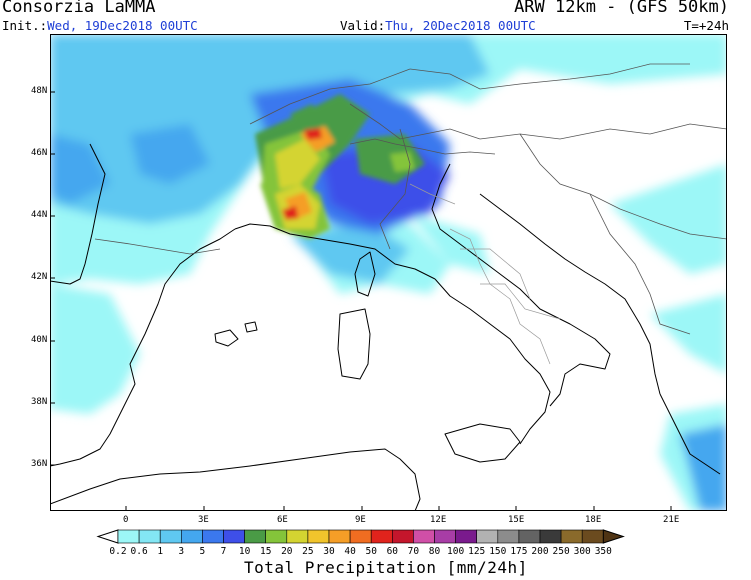 Image resolution: width=751 pixels, height=580 pixels. What do you see at coordinates (122, 25) in the screenshot?
I see `init-value: Wed, 19Dec2018 00UTC` at bounding box center [122, 25].